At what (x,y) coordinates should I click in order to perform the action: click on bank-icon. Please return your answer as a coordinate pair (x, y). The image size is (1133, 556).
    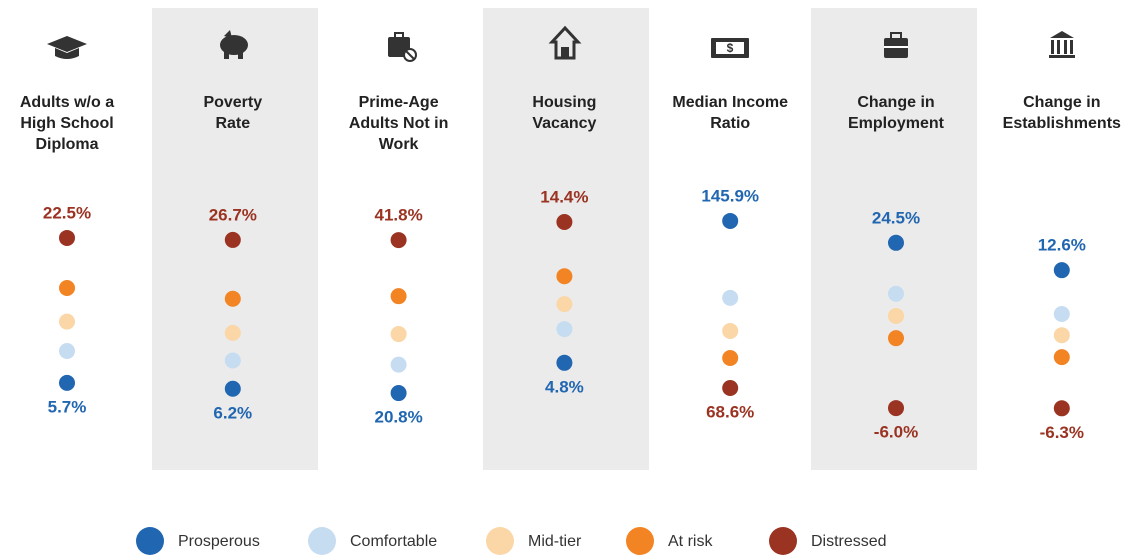
    Looking at the image, I should click on (1062, 44).